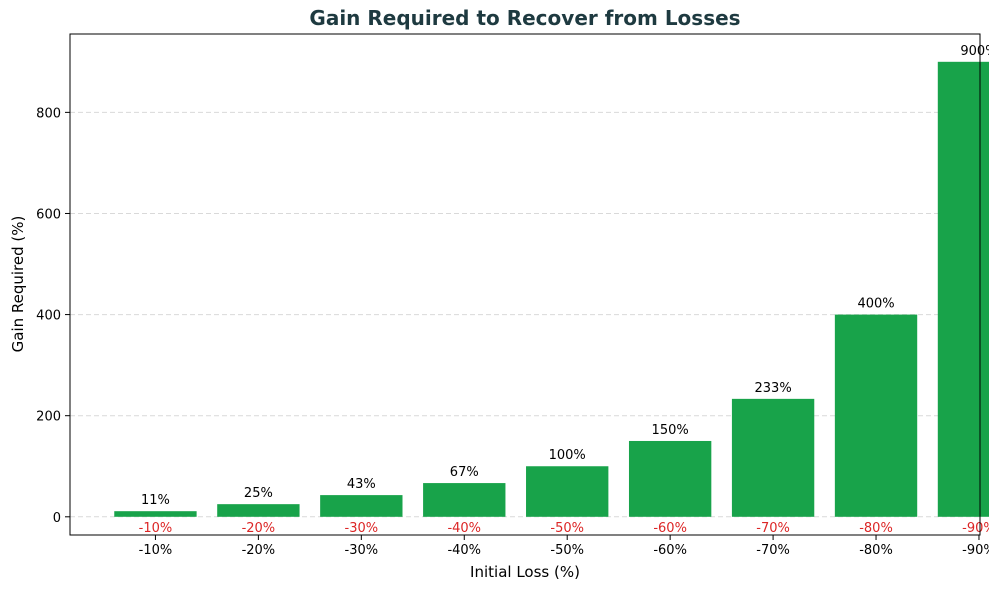 This screenshot has height=590, width=989. Describe the element at coordinates (975, 528) in the screenshot. I see `loss-label: -90%` at that location.